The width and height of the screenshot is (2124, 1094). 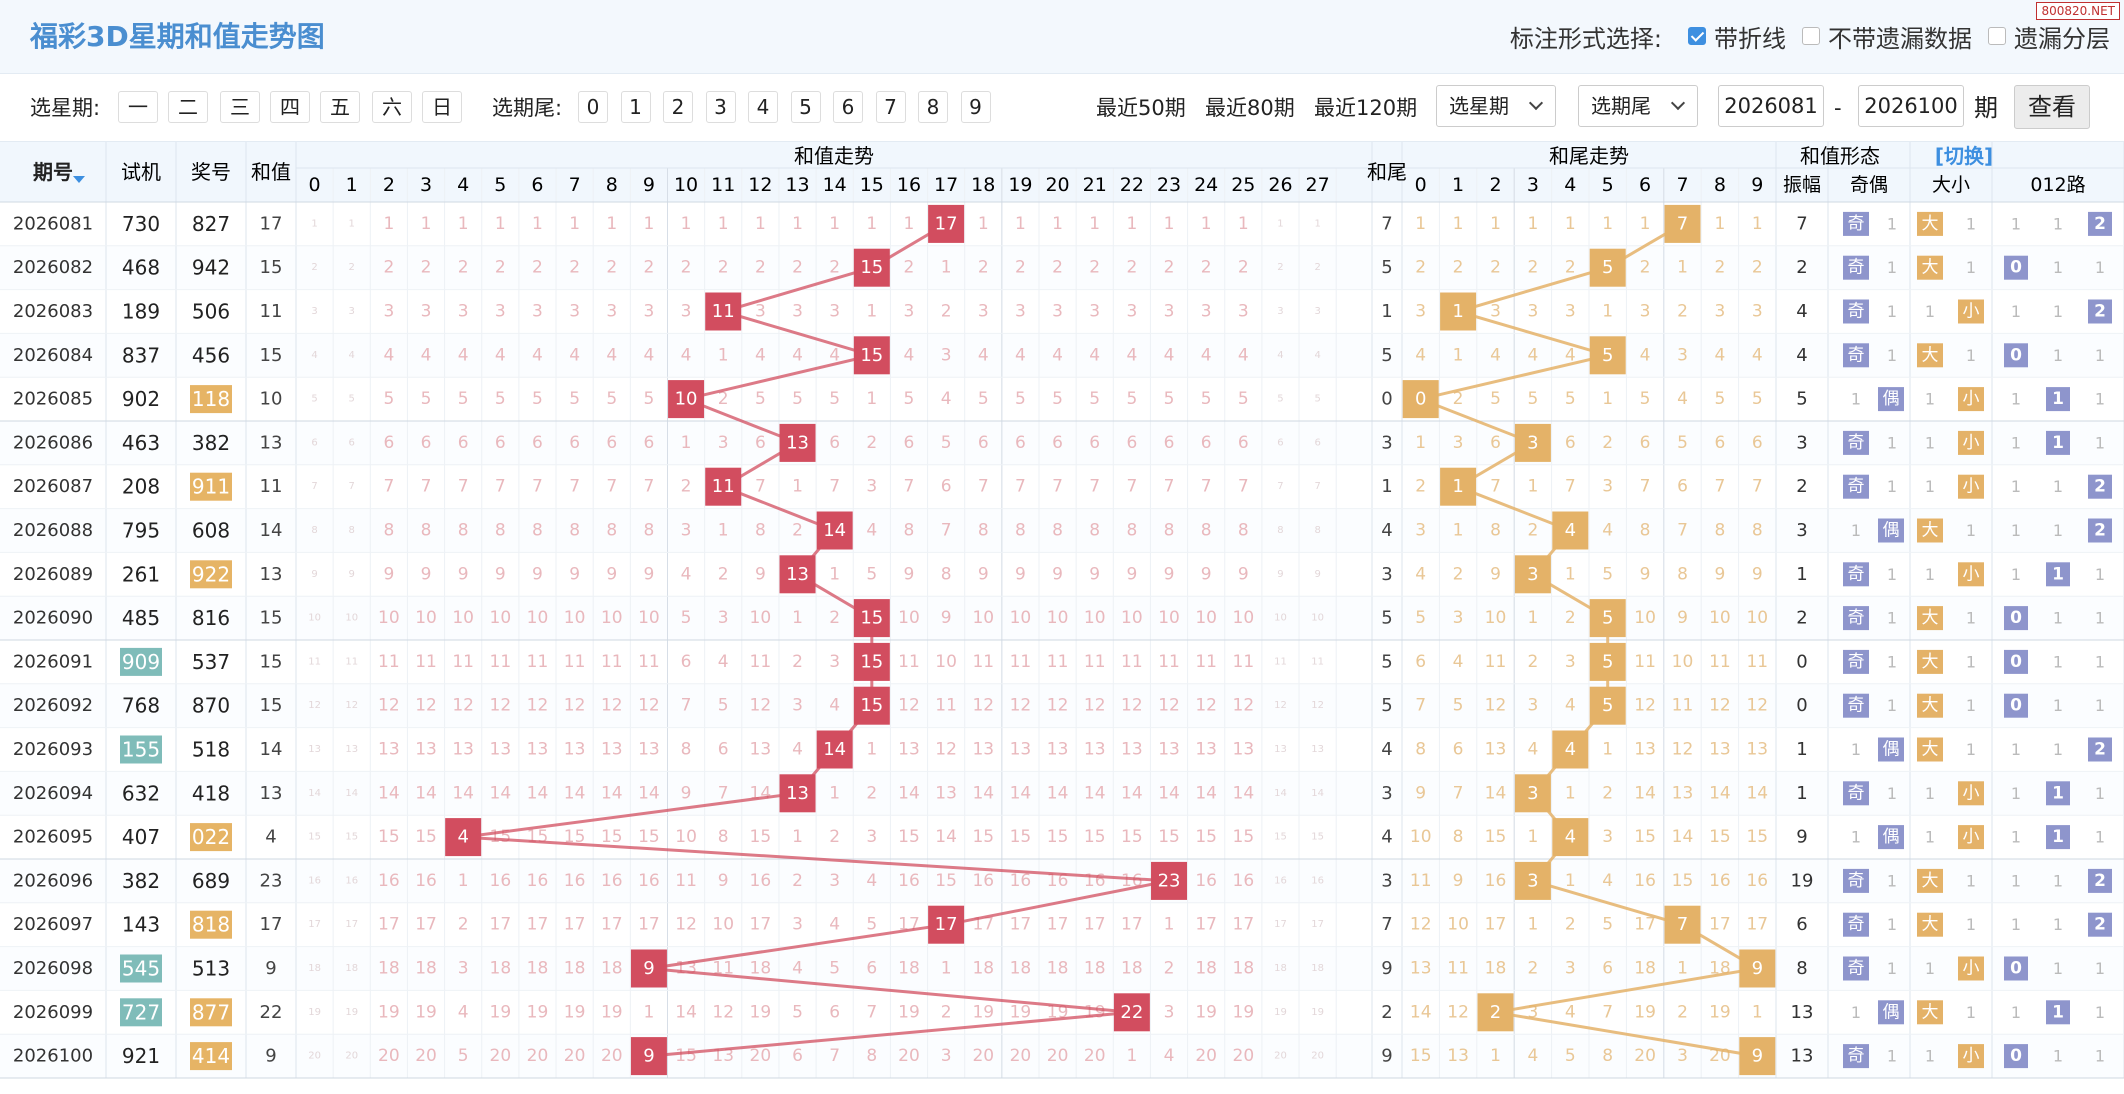 I want to click on checkbox-miss-layer, so click(x=1997, y=36).